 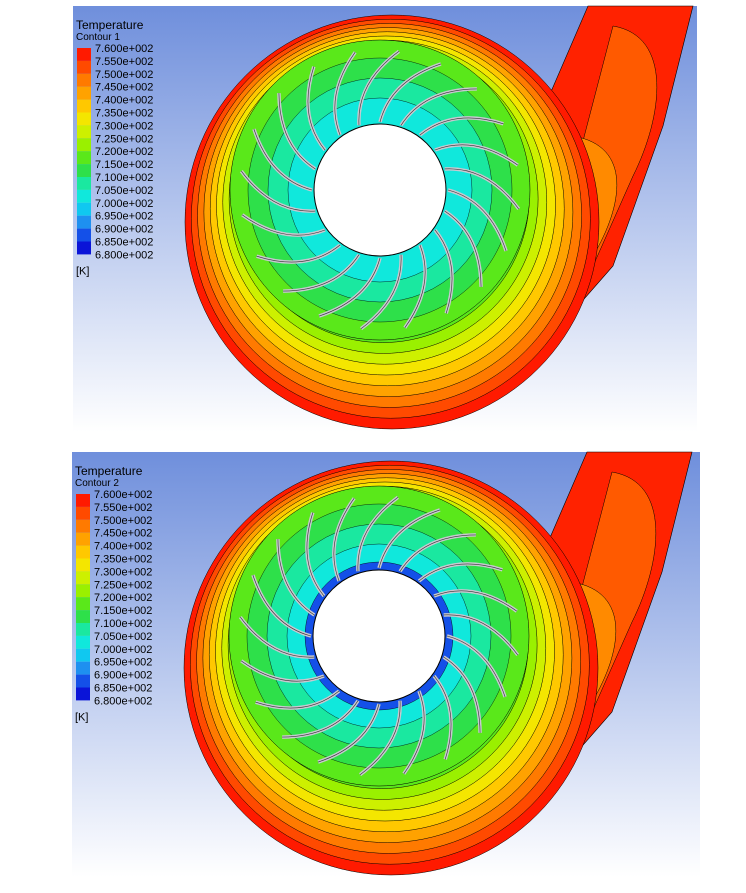 I want to click on legend-unit: [K], so click(x=82, y=271).